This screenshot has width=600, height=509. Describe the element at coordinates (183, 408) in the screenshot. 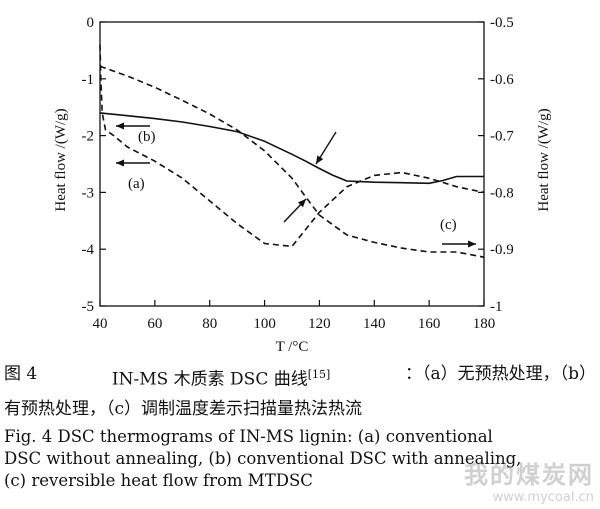

I see `caption-zh-line2: 有预热处理，（c）调制温度差示扫描量热法热流` at that location.